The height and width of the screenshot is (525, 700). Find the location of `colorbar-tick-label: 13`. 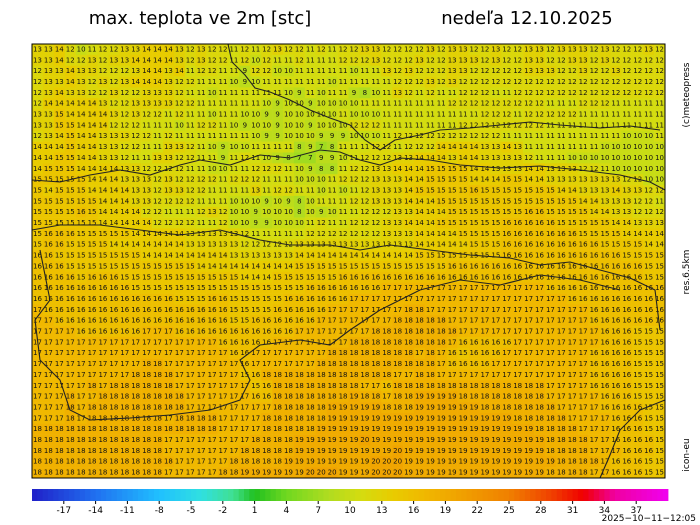

colorbar-tick-label: 13 is located at coordinates (381, 511).